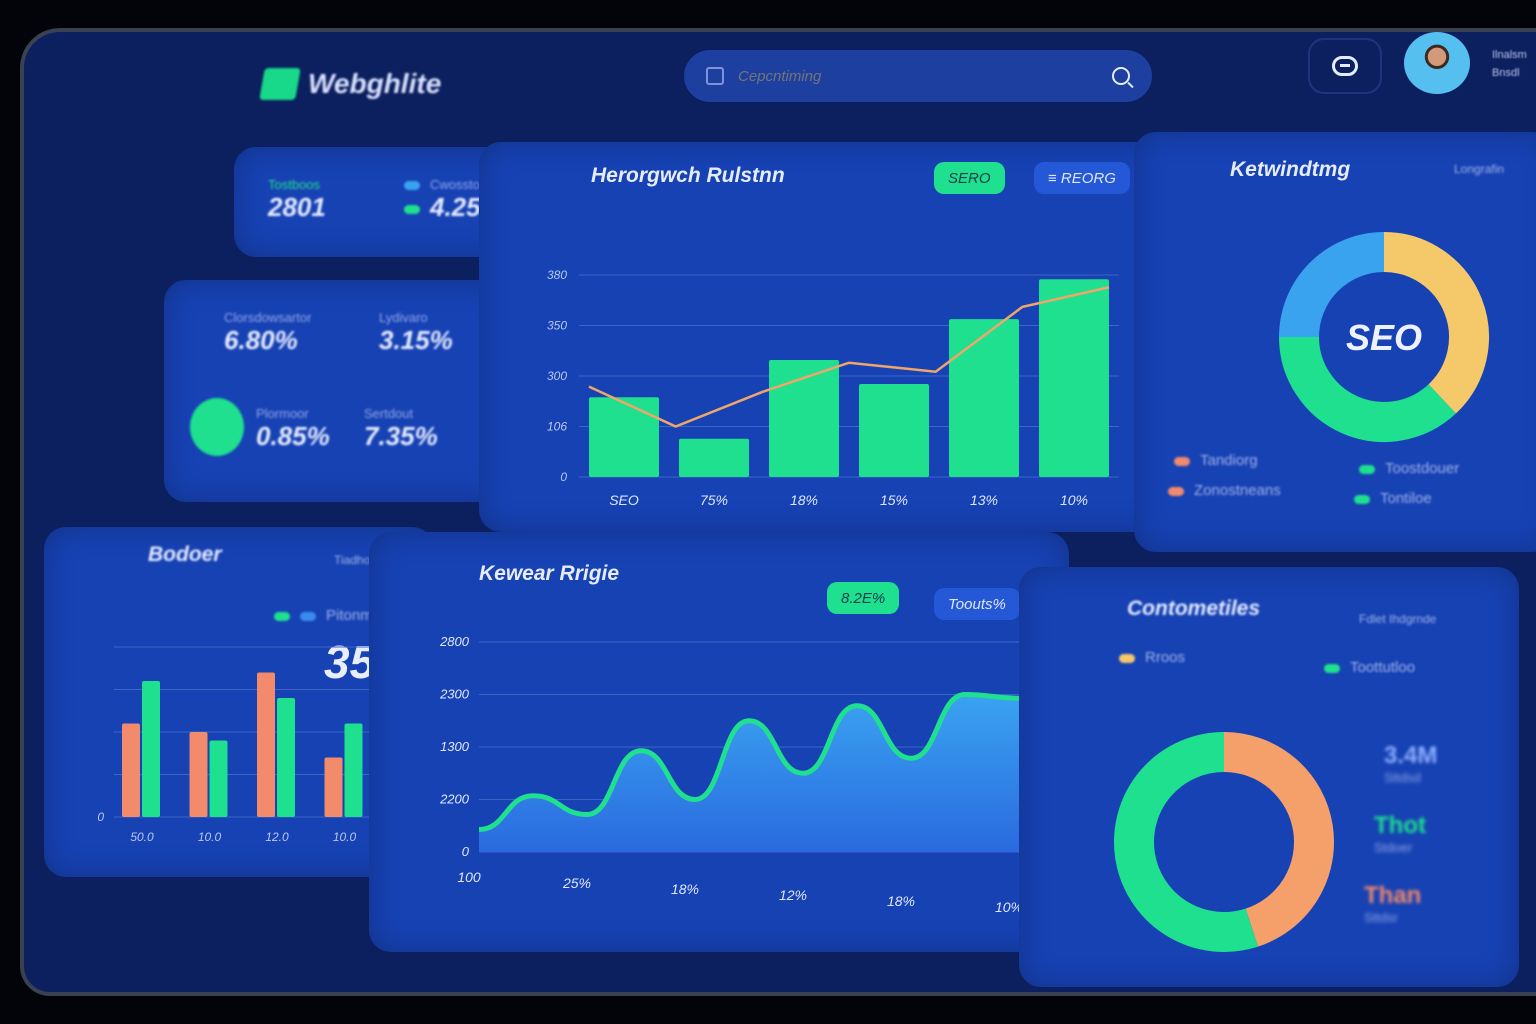 The height and width of the screenshot is (1024, 1536). What do you see at coordinates (460, 184) in the screenshot?
I see `stat-label: Cwosstoal` at bounding box center [460, 184].